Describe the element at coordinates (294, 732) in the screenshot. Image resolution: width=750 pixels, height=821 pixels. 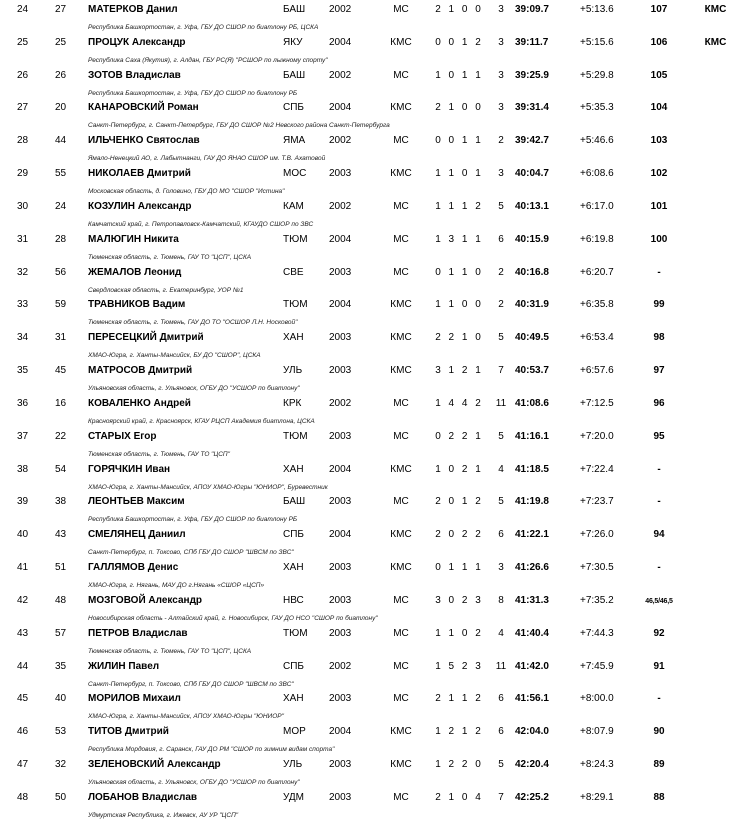
I see `region-code-cell: МОР` at that location.